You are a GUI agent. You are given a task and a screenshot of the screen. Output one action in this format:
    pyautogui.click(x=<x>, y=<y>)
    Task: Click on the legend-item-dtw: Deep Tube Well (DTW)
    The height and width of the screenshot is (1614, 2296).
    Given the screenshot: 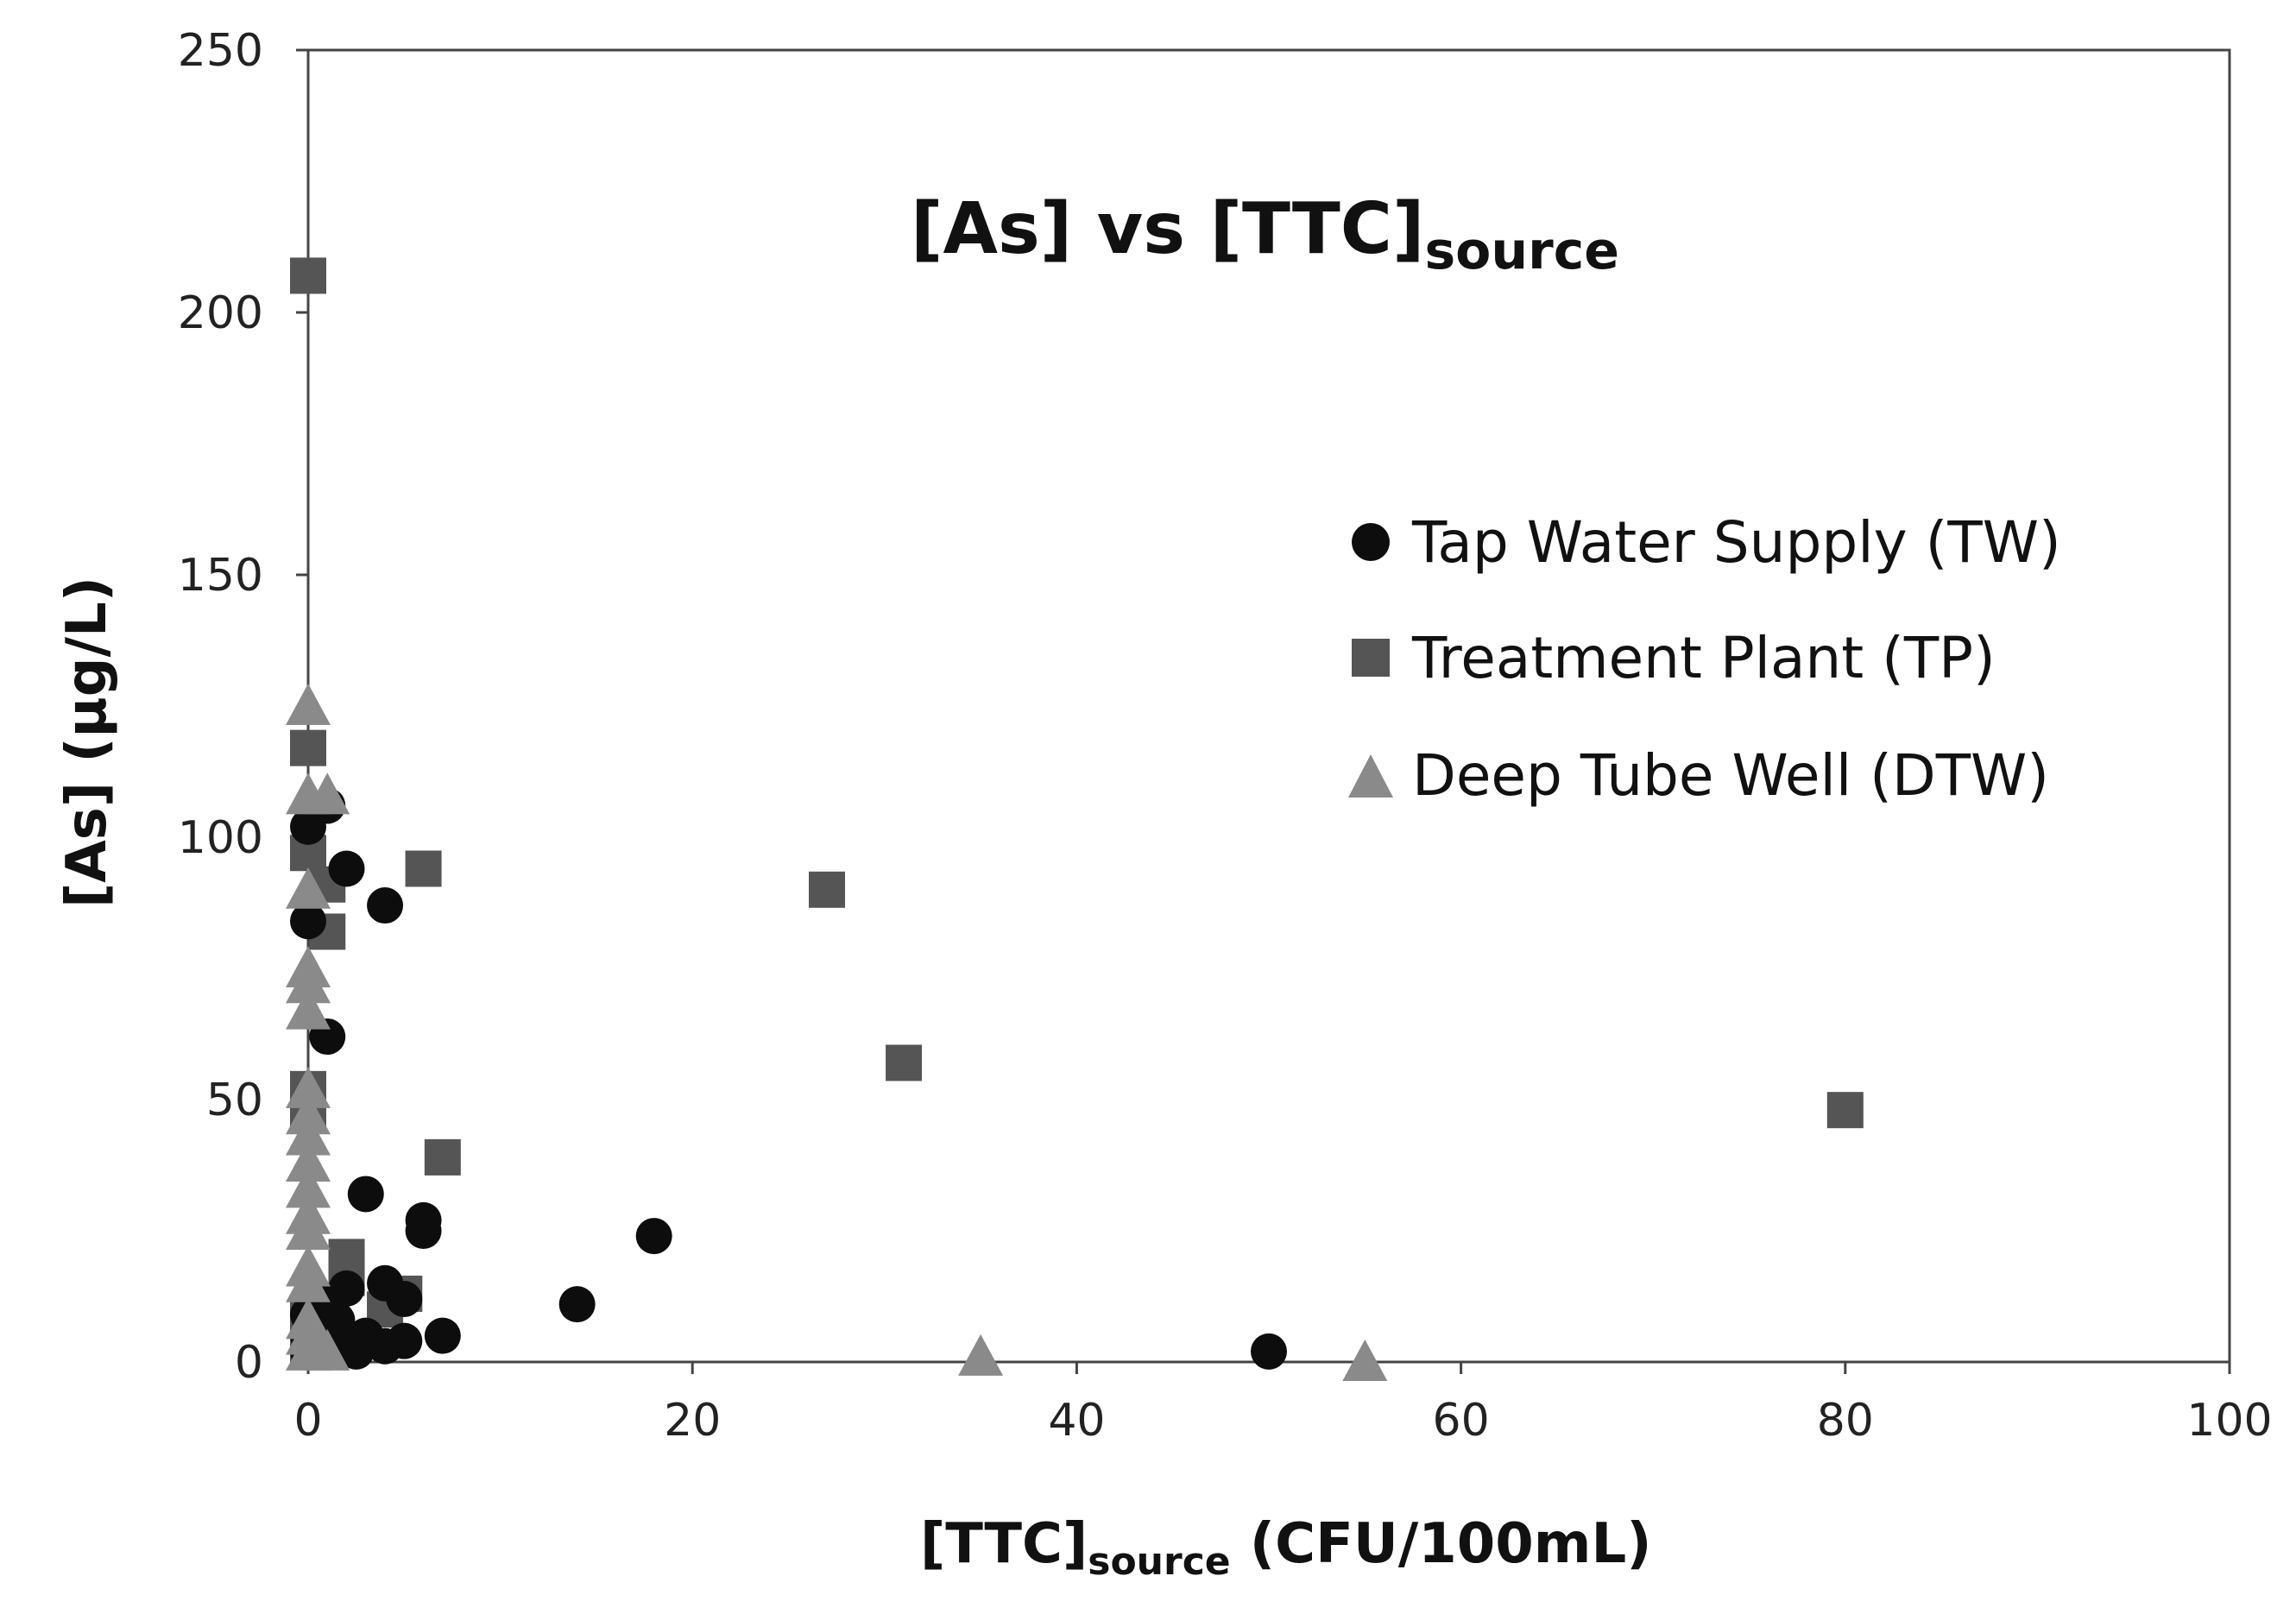 What is the action you would take?
    pyautogui.click(x=1698, y=775)
    